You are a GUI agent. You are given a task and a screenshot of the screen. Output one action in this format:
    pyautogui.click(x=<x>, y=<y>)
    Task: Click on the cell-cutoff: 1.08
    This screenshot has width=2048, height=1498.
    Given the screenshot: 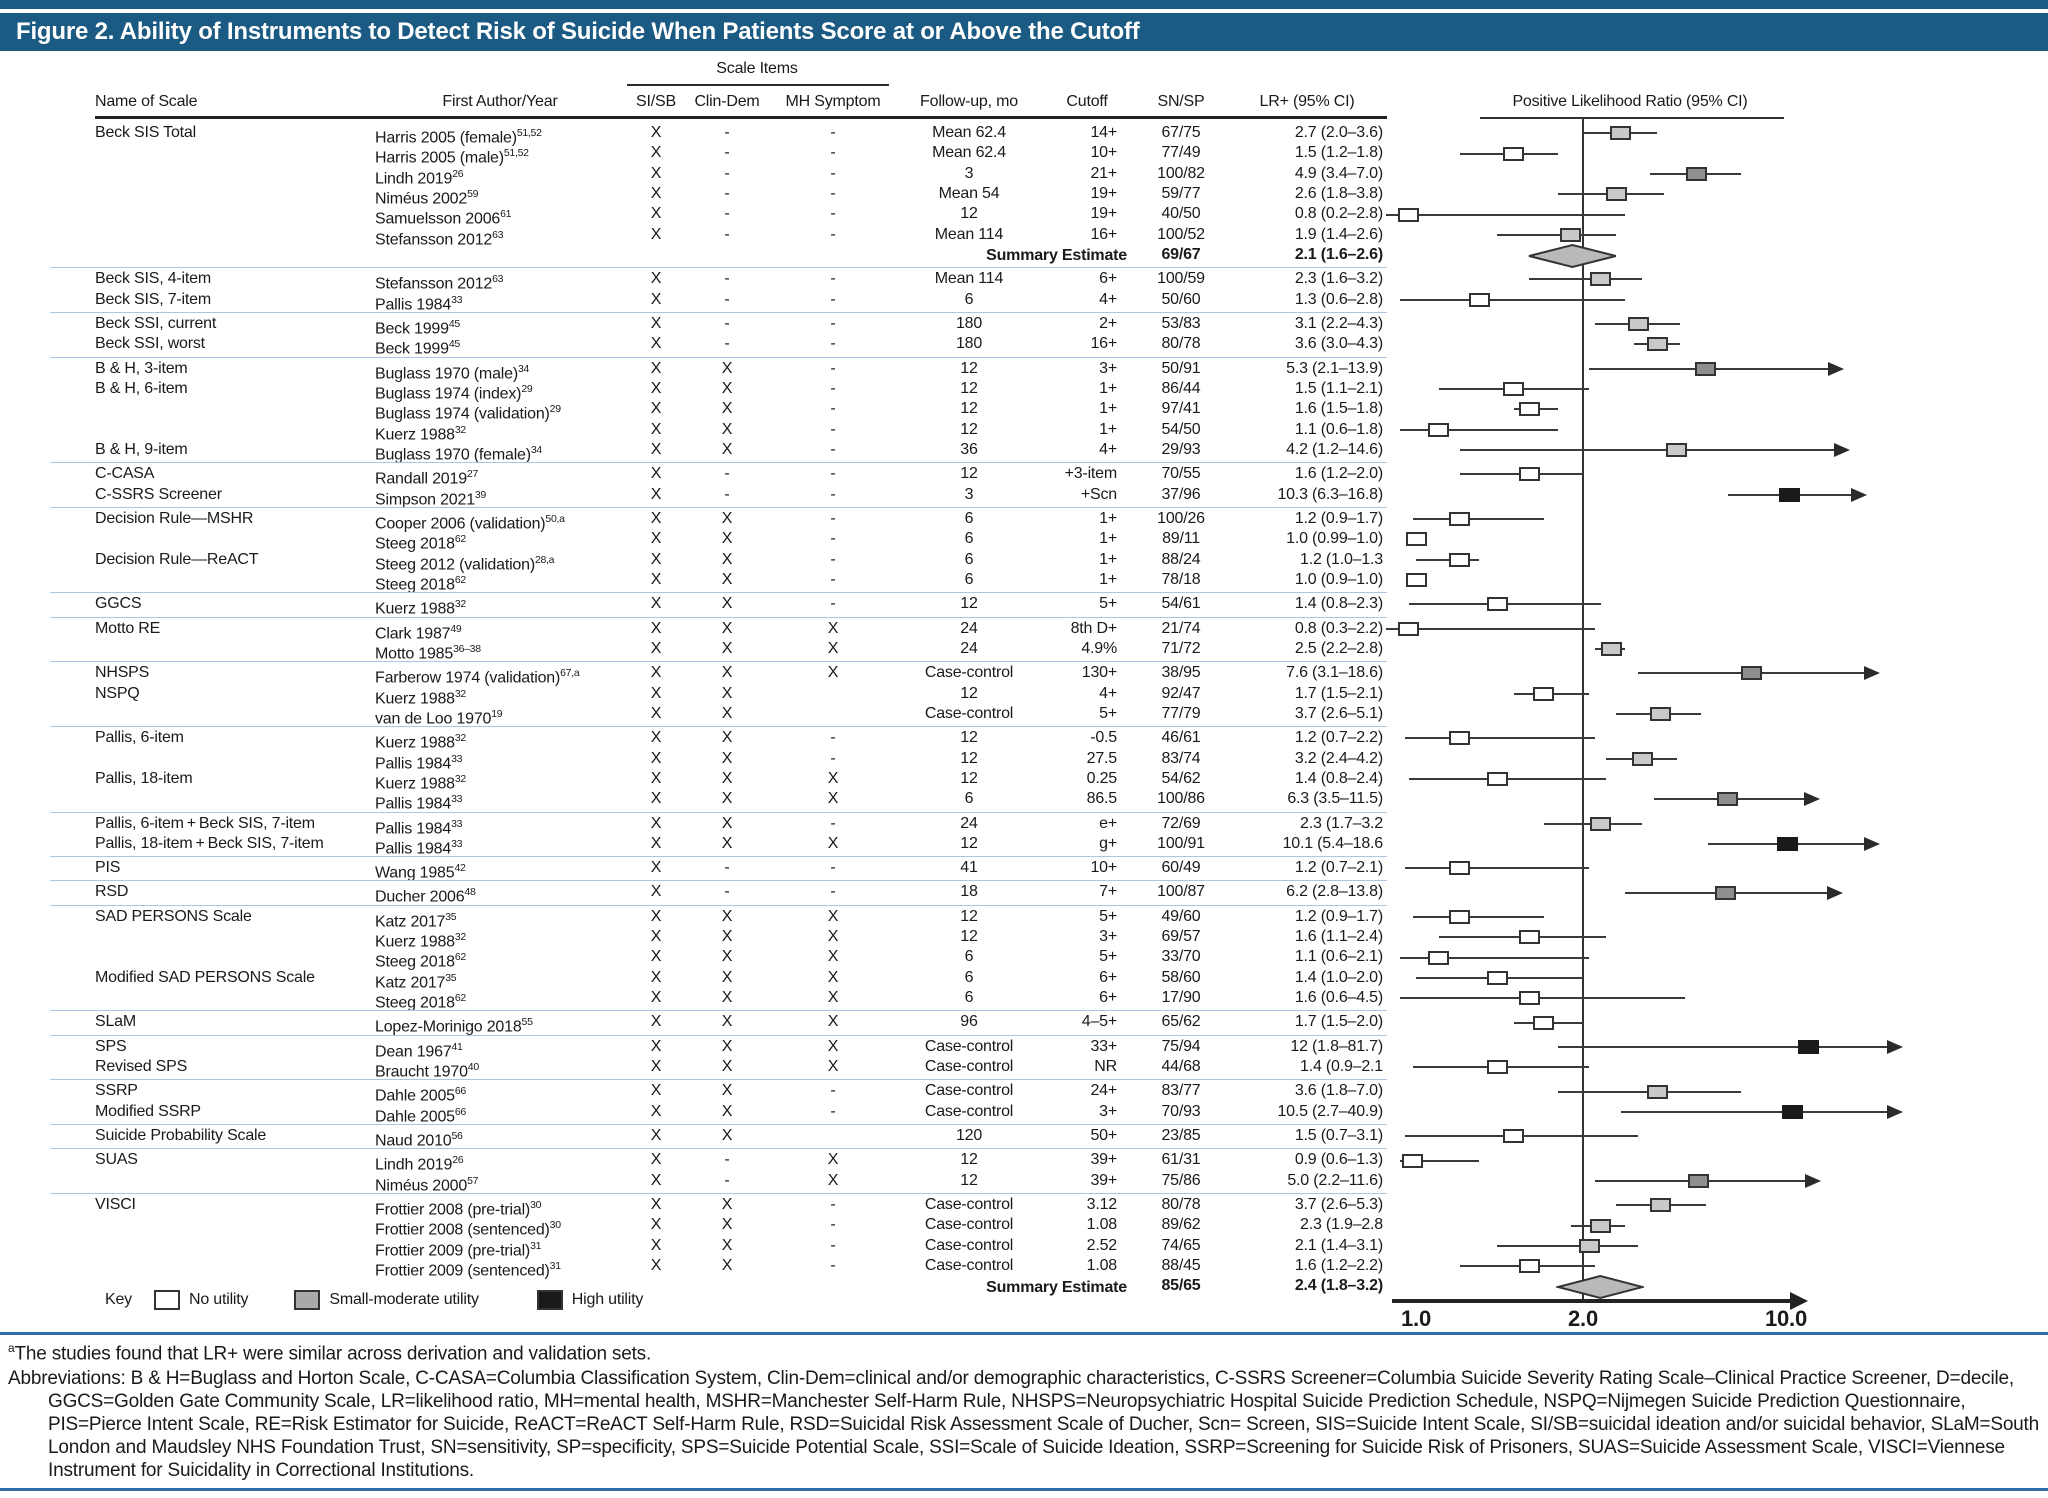 What is the action you would take?
    pyautogui.click(x=1102, y=1266)
    